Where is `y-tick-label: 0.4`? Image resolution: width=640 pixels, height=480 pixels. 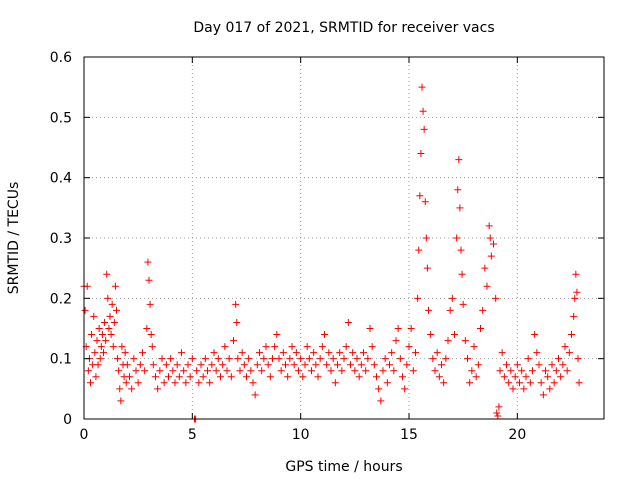 y-tick-label: 0.4 is located at coordinates (61, 179).